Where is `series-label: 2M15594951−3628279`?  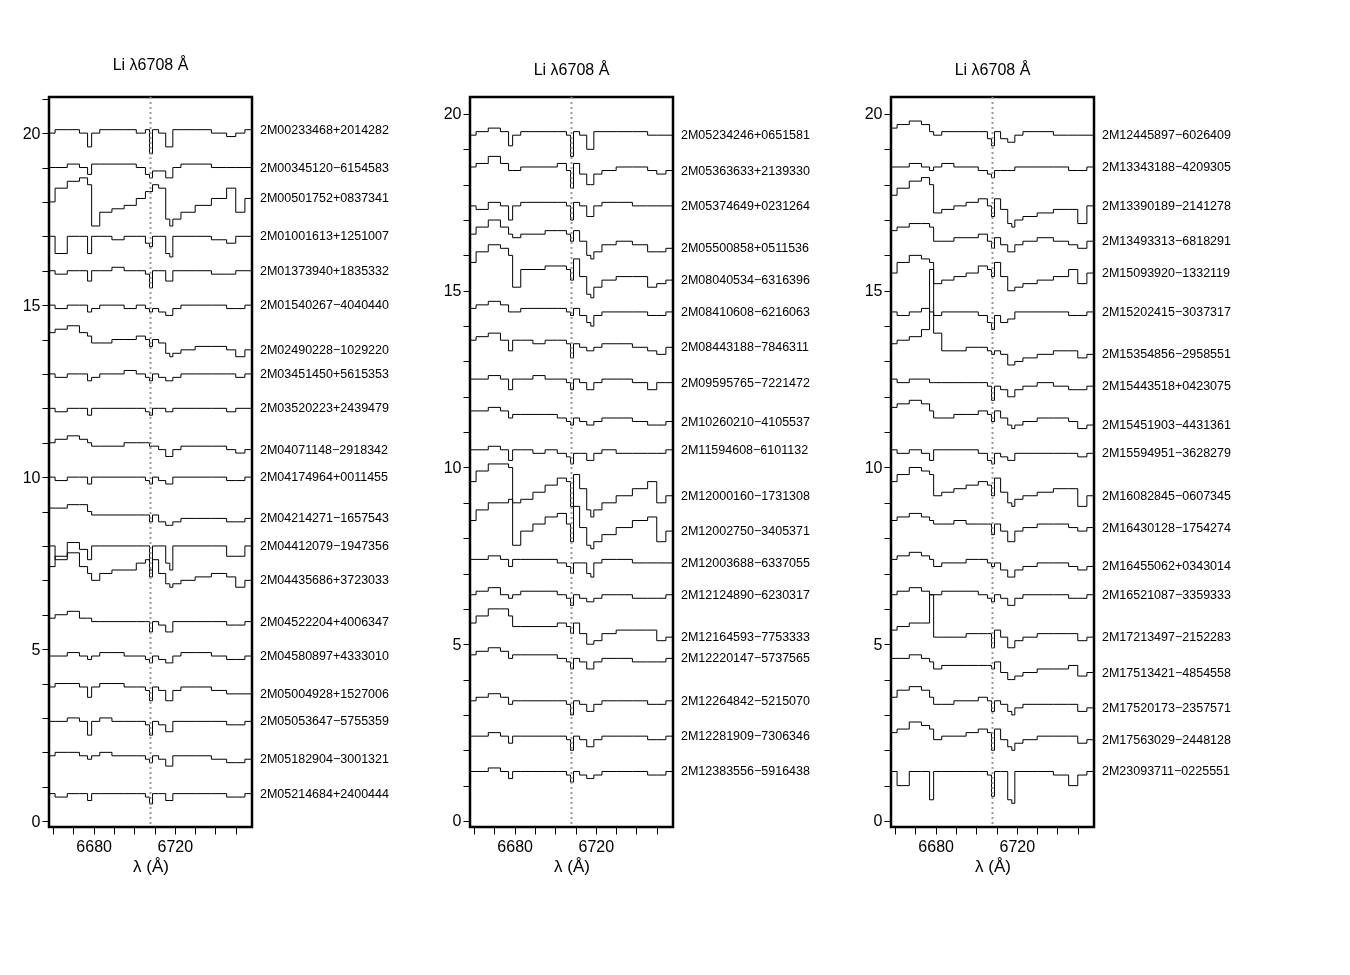 series-label: 2M15594951−3628279 is located at coordinates (1166, 453).